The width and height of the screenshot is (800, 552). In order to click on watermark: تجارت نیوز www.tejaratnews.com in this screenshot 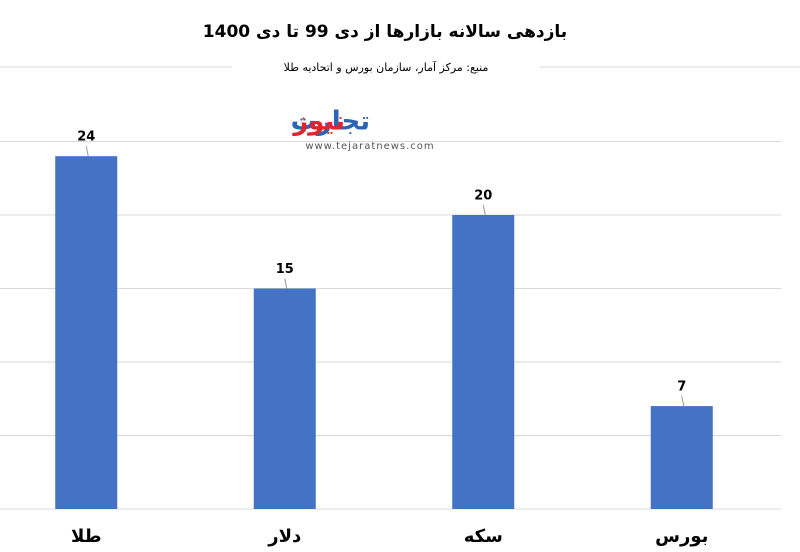, I will do `click(362, 130)`.